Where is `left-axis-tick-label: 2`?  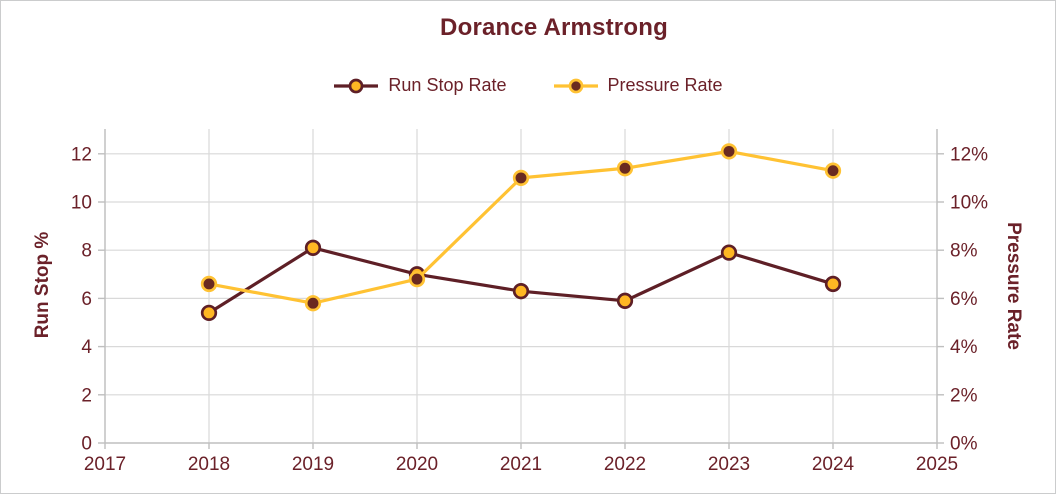 left-axis-tick-label: 2 is located at coordinates (86, 395).